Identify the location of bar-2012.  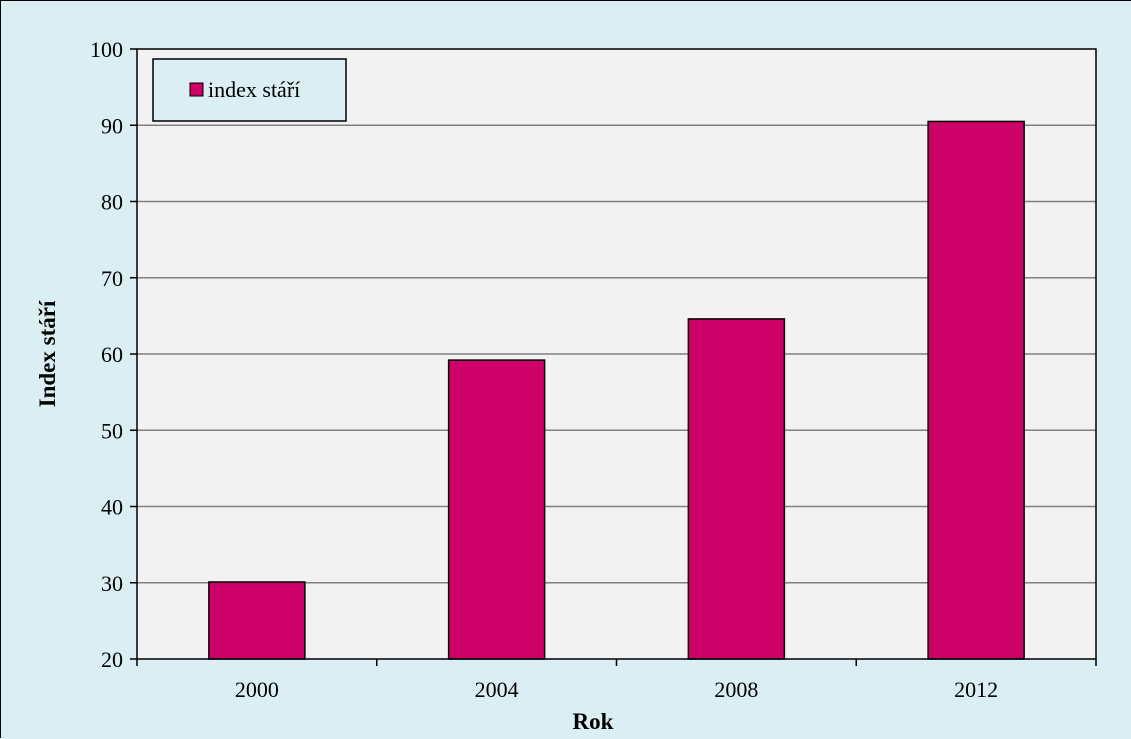
(976, 390).